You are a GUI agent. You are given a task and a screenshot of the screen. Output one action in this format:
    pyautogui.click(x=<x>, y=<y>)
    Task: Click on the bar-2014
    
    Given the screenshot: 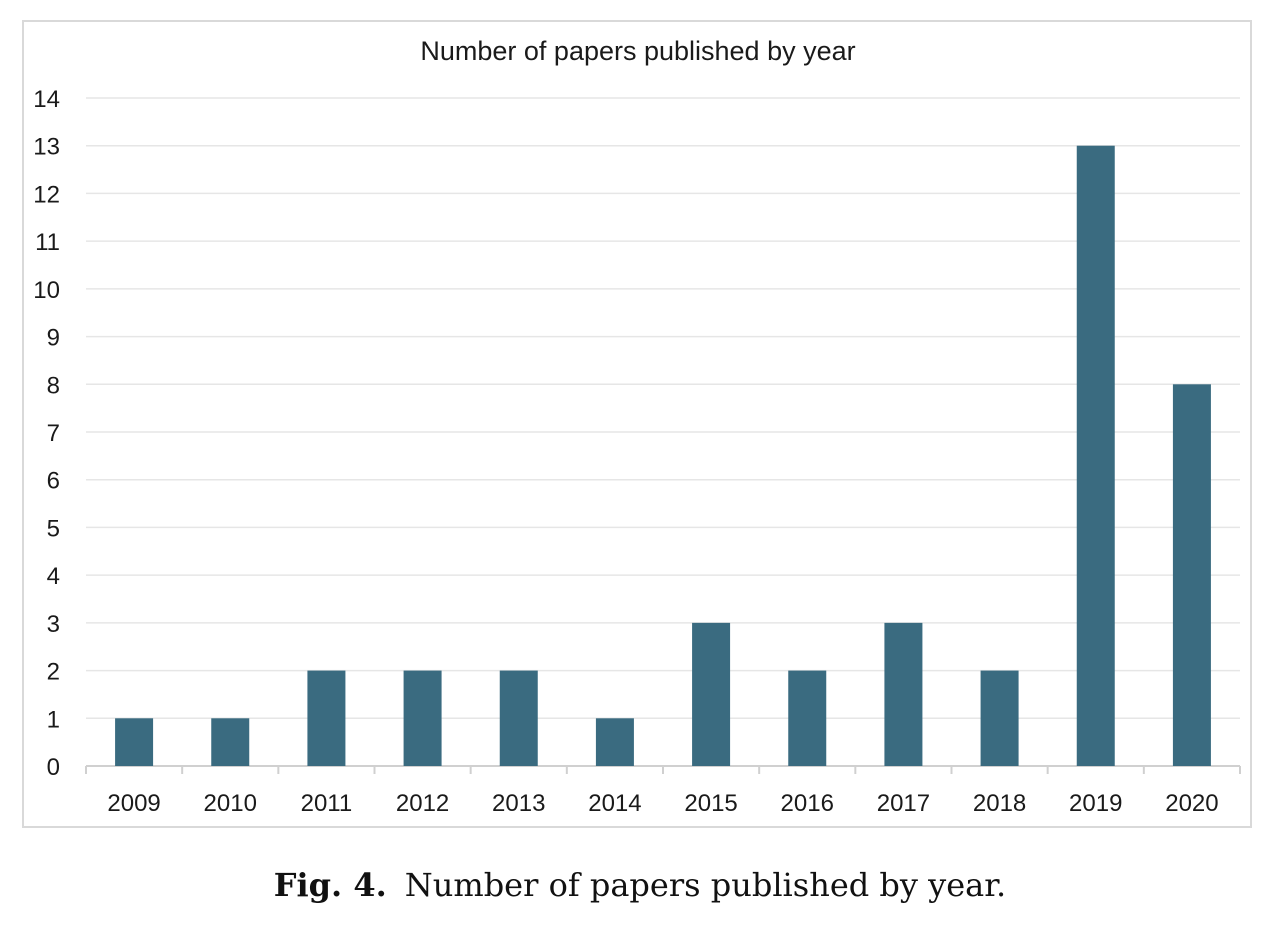 What is the action you would take?
    pyautogui.click(x=614, y=742)
    